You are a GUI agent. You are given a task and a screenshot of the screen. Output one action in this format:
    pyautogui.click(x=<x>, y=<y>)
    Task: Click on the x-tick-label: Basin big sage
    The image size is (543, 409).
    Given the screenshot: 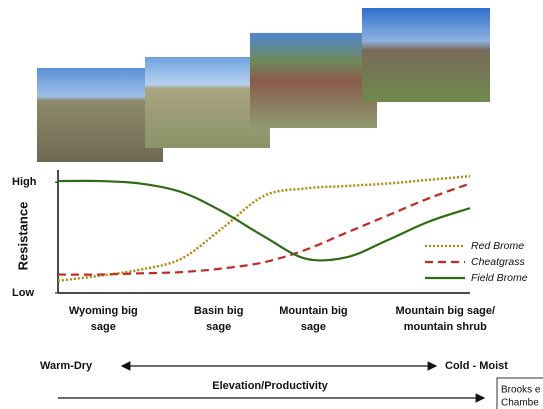 What is the action you would take?
    pyautogui.click(x=218, y=319)
    